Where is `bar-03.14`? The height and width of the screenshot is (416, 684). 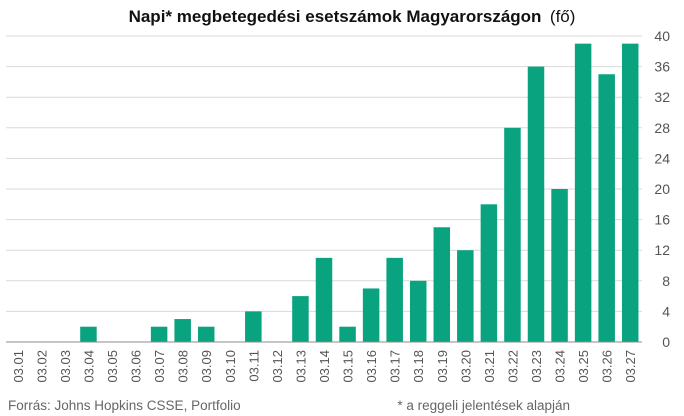
bar-03.14 is located at coordinates (324, 299).